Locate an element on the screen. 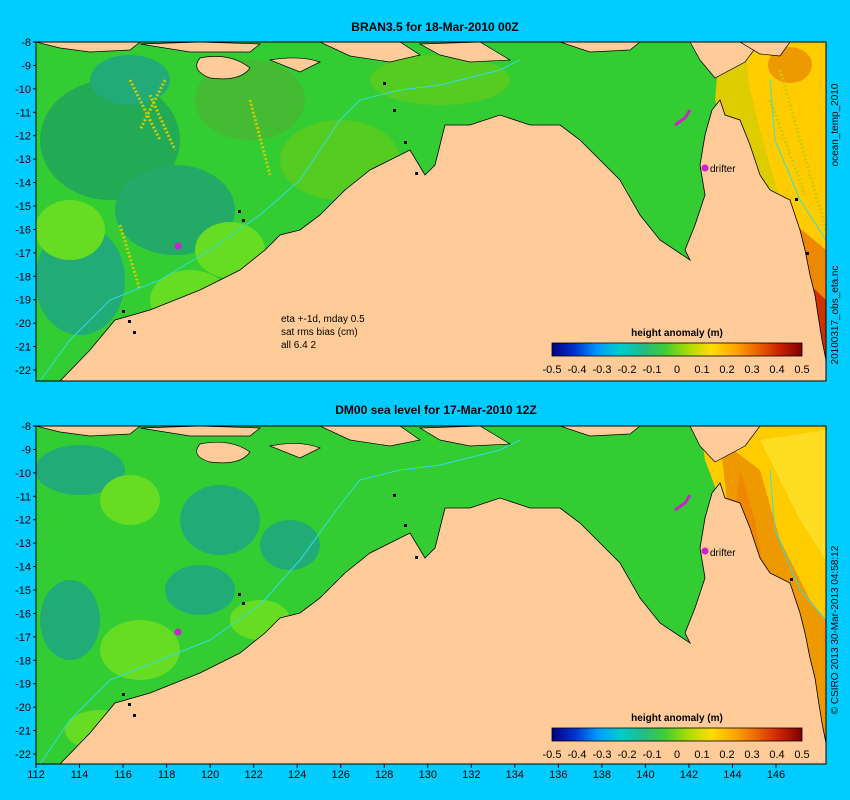  x-tick-label: 122 is located at coordinates (253, 775).